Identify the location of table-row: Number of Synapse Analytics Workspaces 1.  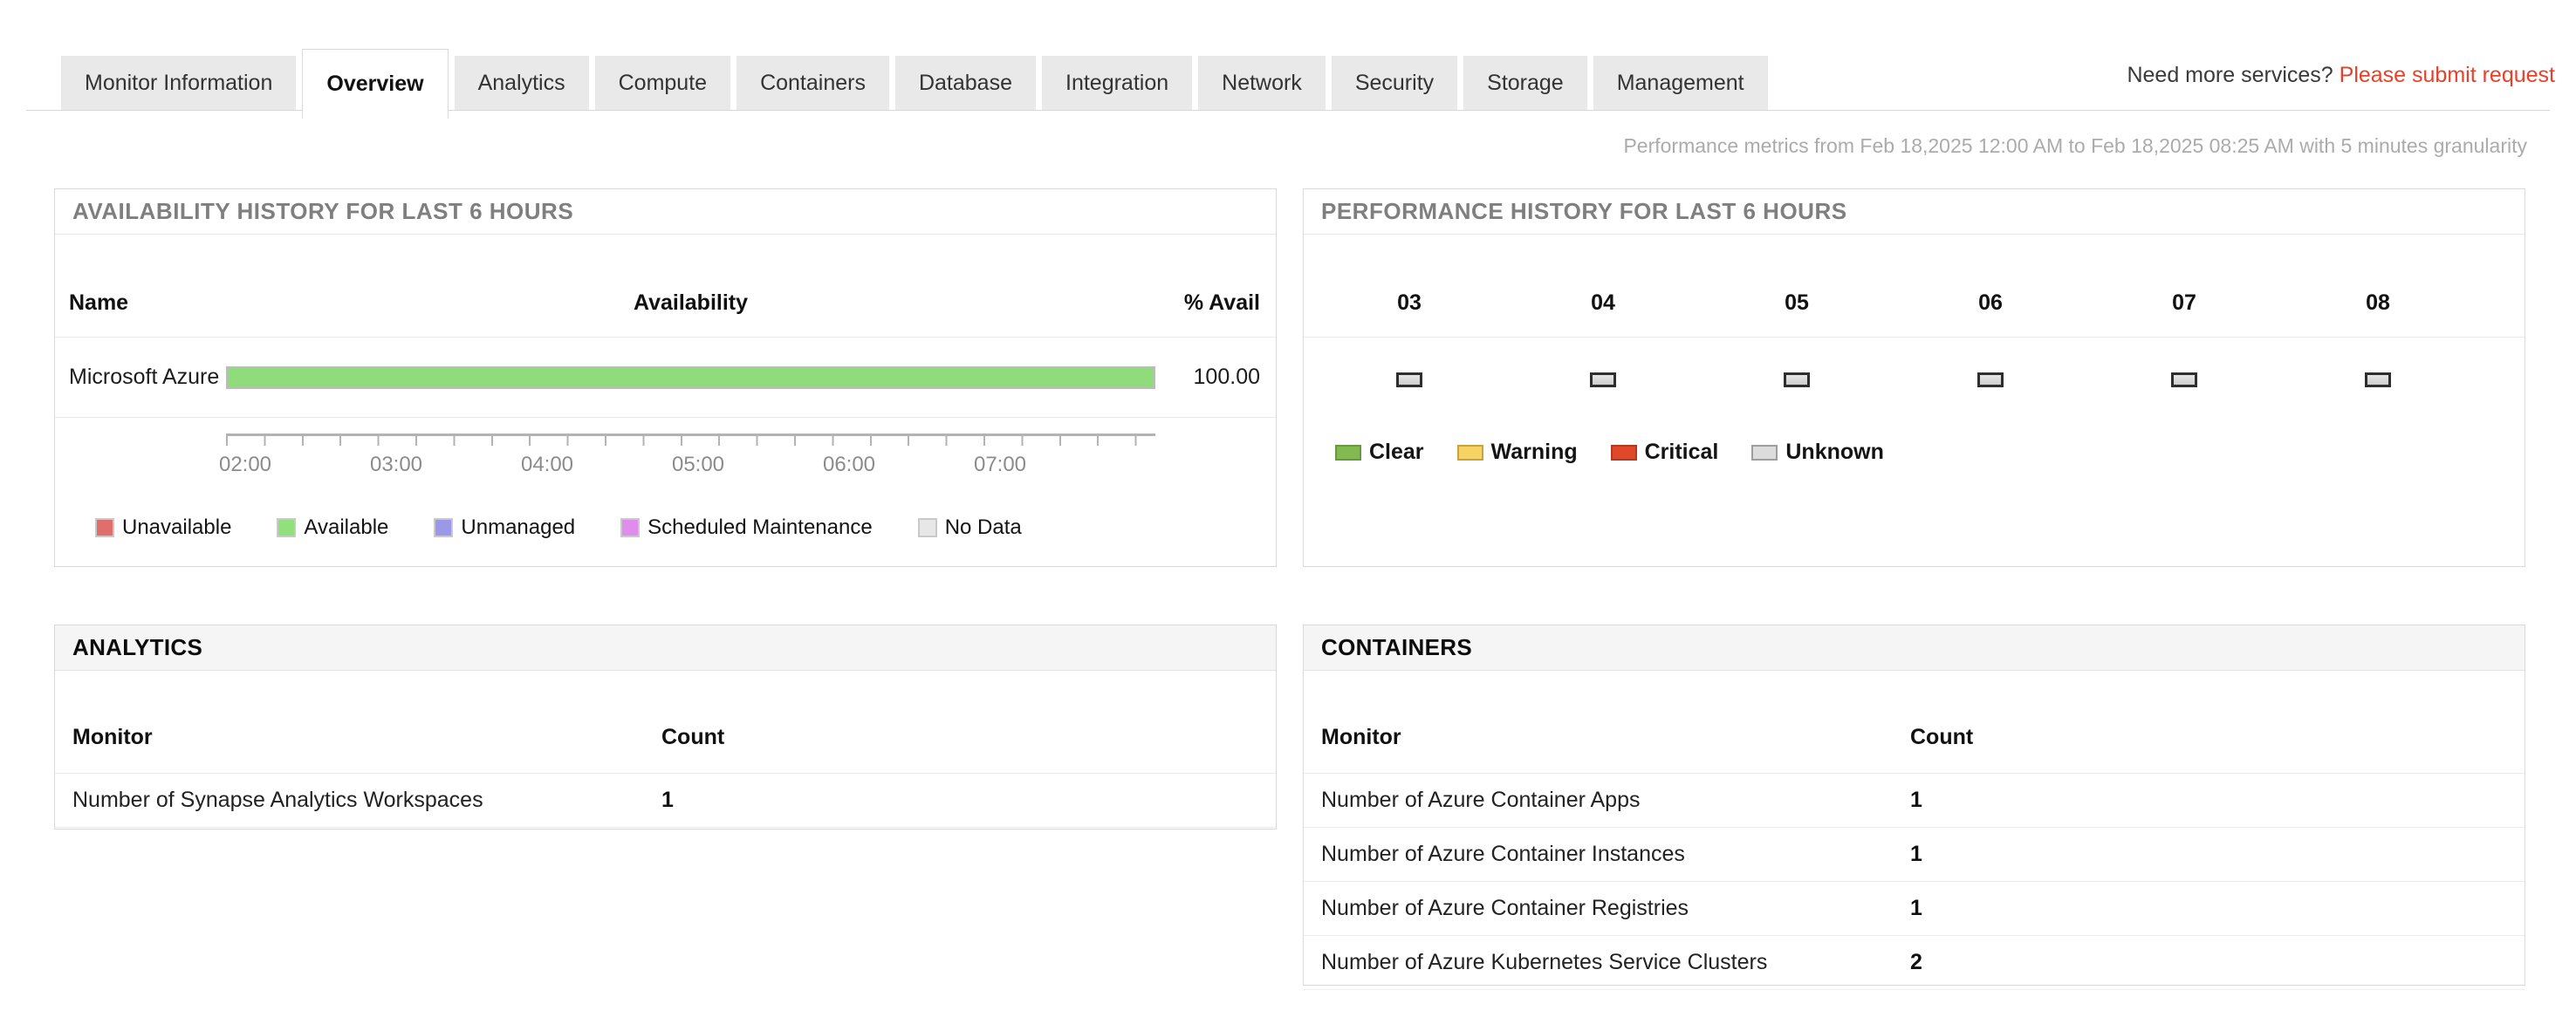
(665, 801).